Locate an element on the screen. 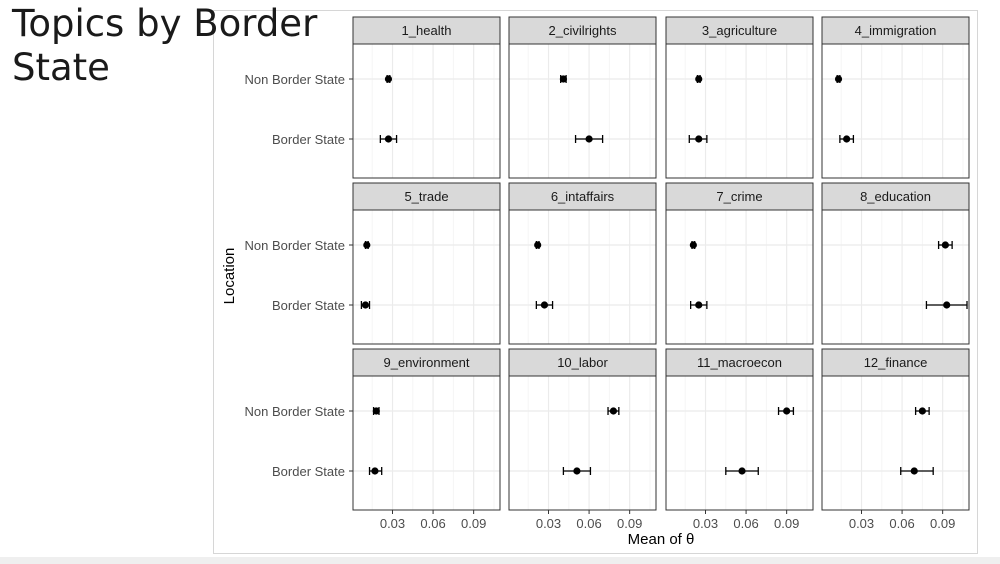 The image size is (1000, 564). facet-strip-label: 3_agriculture is located at coordinates (739, 30).